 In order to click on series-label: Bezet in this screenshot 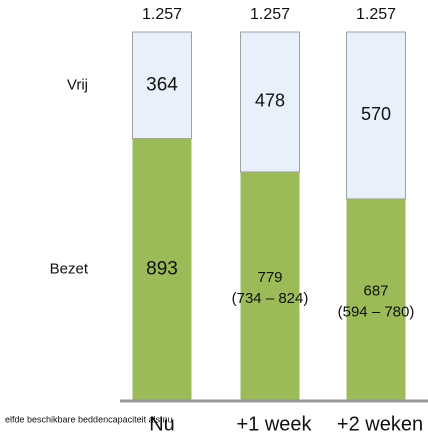, I will do `click(69, 268)`.